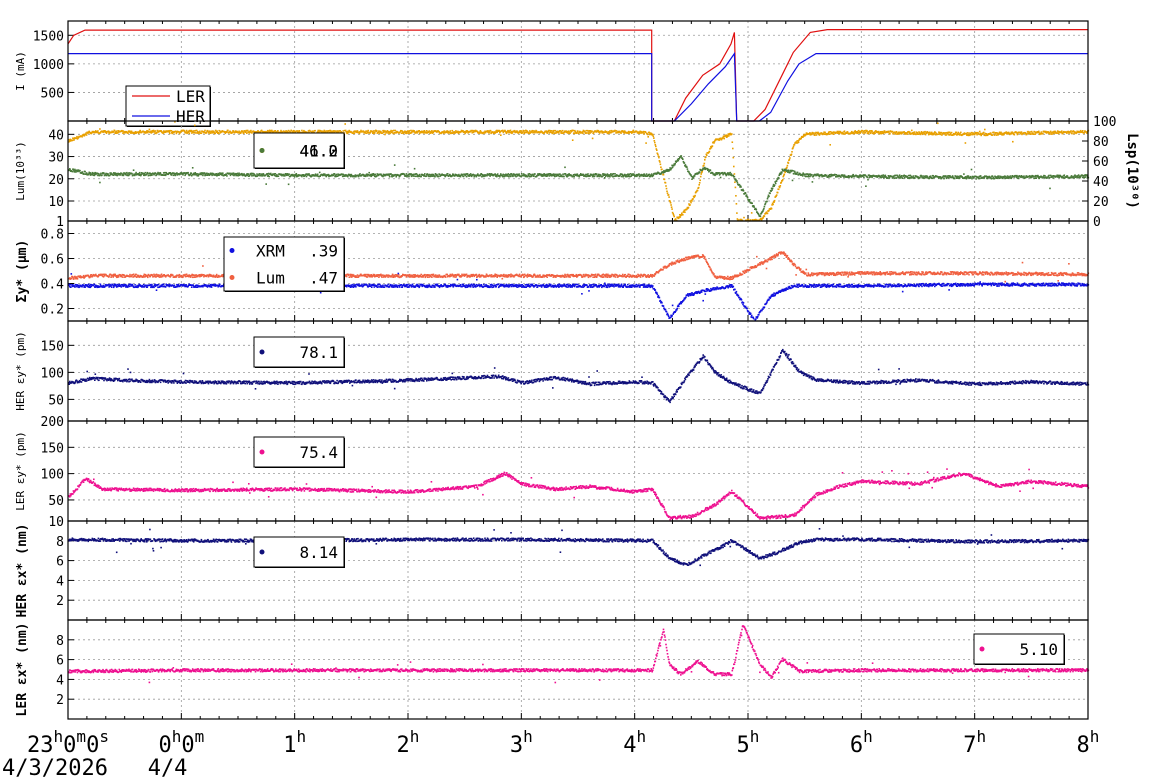  Describe the element at coordinates (318, 151) in the screenshot. I see `legend-value: 46.0` at that location.